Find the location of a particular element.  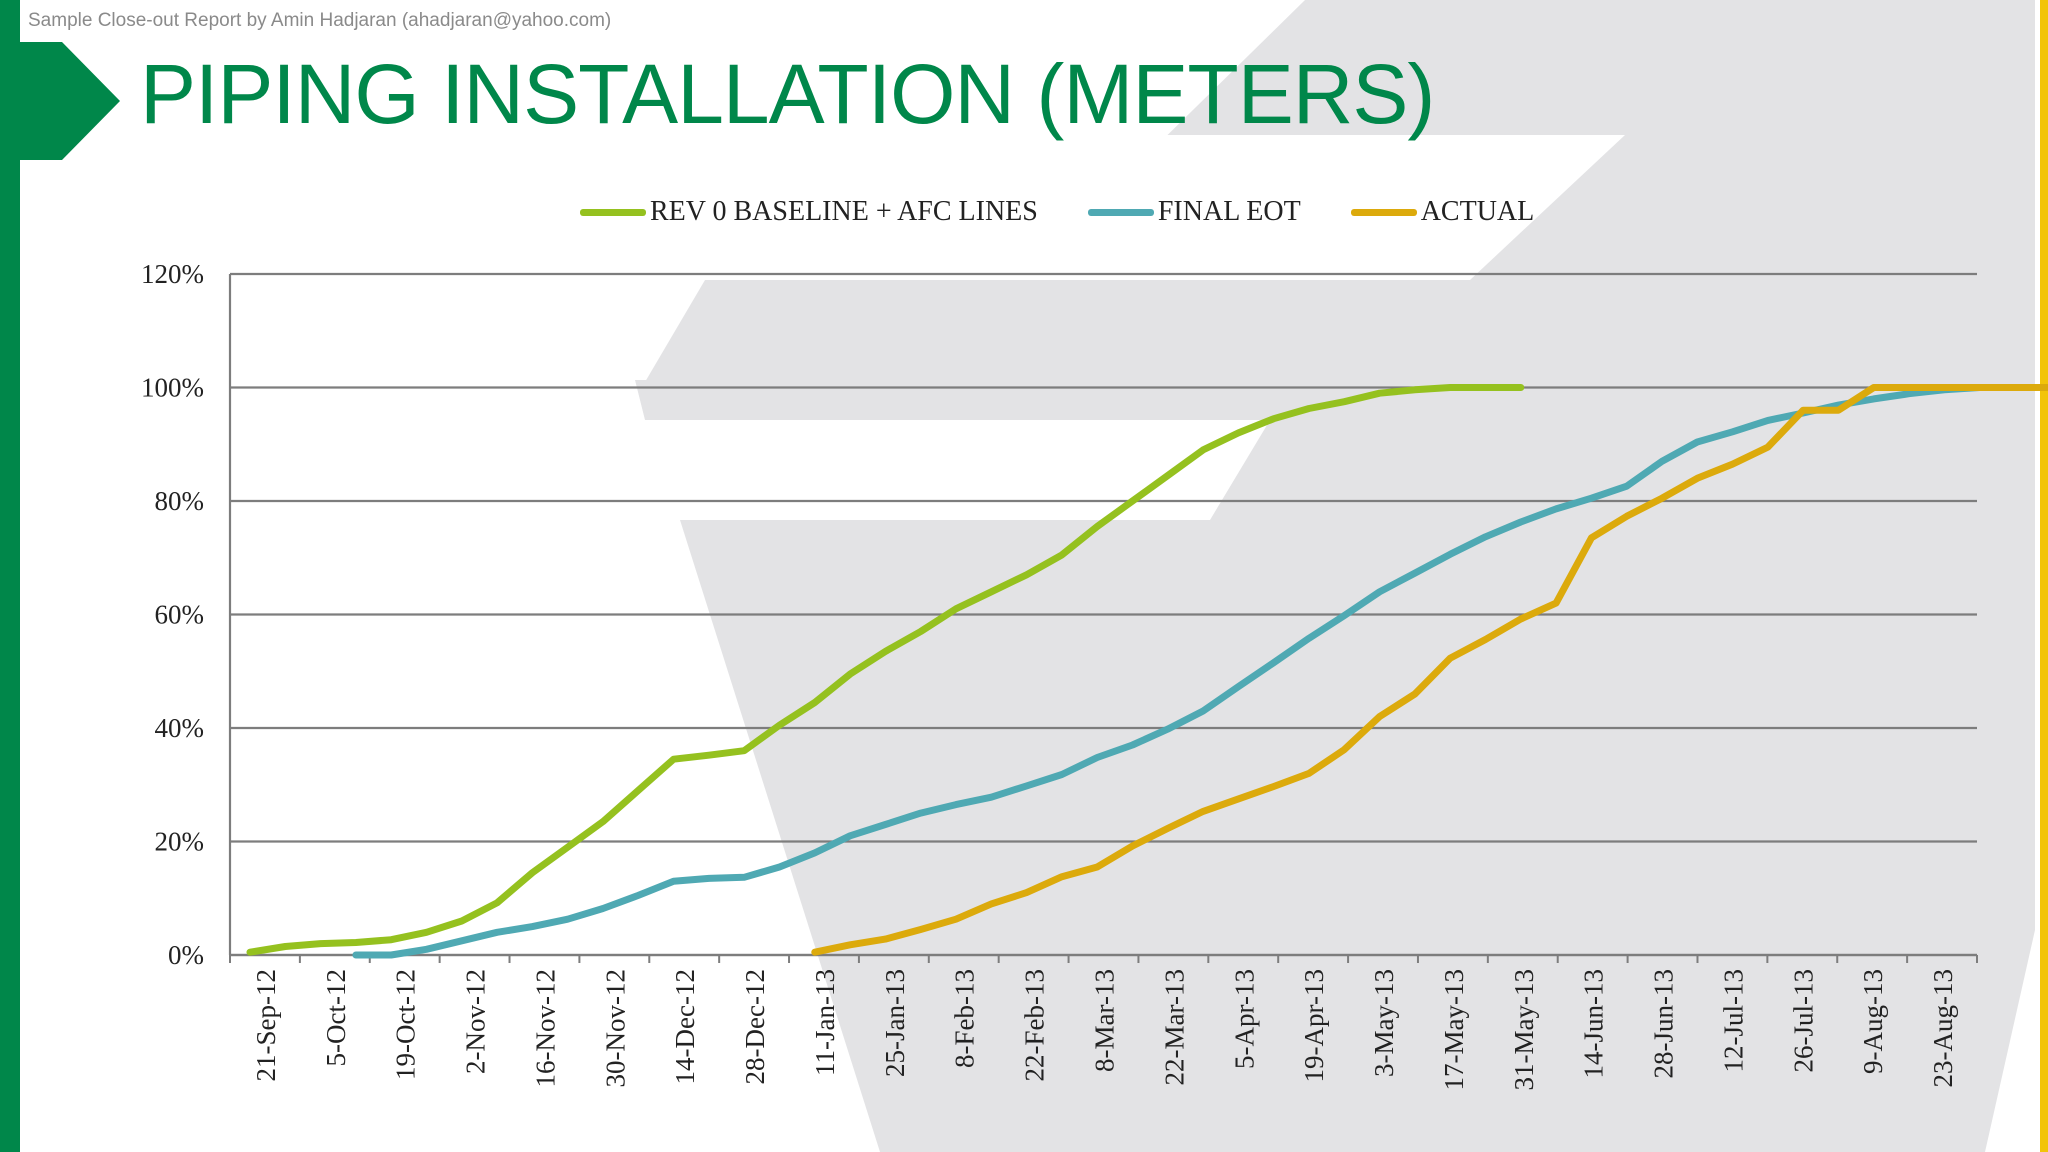

x-tick-label: 14-Jun-13 is located at coordinates (1594, 1024).